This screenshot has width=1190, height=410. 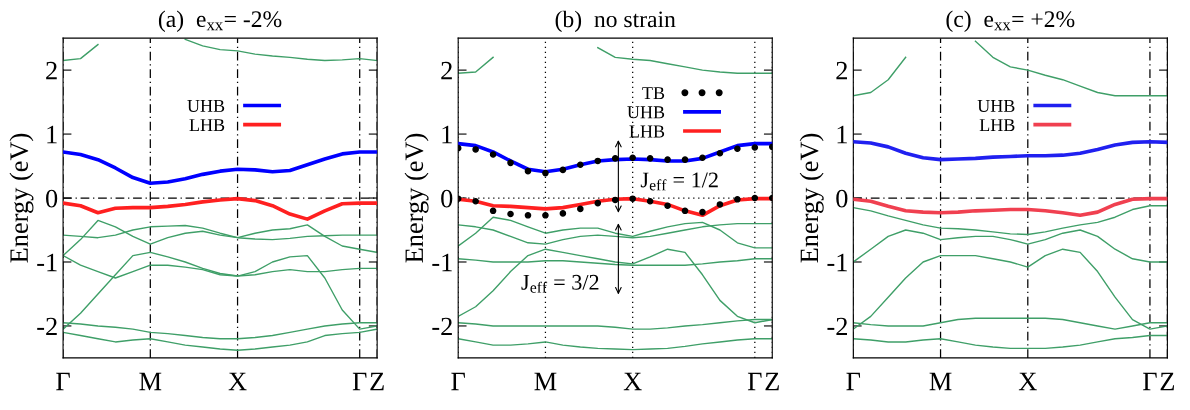 What do you see at coordinates (220, 21) in the screenshot?
I see `chart-title: (a) e$_{xx}$= -2%` at bounding box center [220, 21].